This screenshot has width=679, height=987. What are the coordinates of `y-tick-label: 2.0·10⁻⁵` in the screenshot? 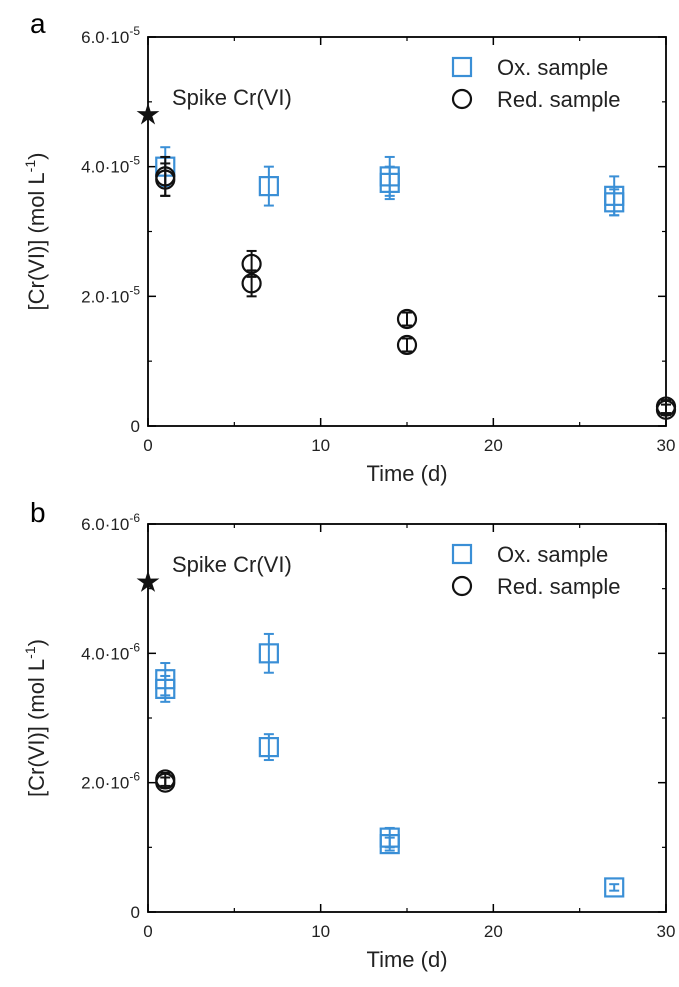 It's located at (110, 294).